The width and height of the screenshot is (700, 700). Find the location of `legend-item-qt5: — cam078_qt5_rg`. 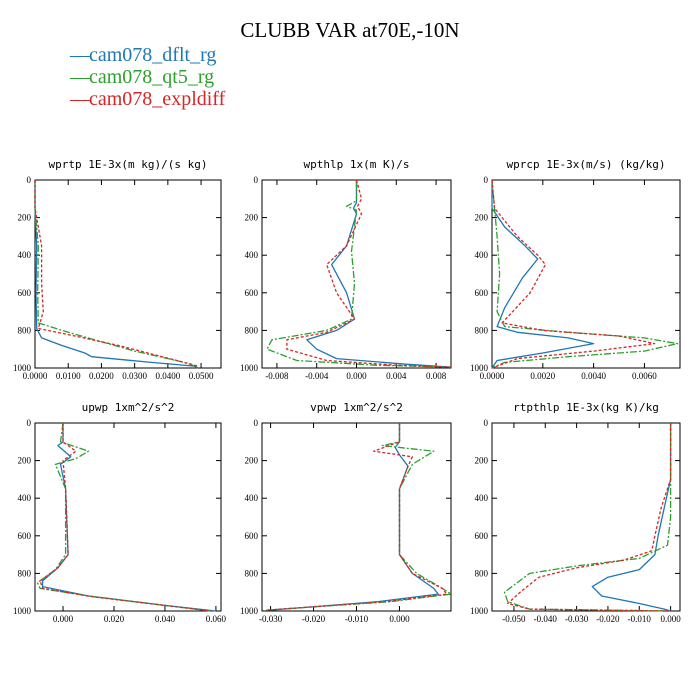

legend-item-qt5: — cam078_qt5_rg is located at coordinates (147, 77).